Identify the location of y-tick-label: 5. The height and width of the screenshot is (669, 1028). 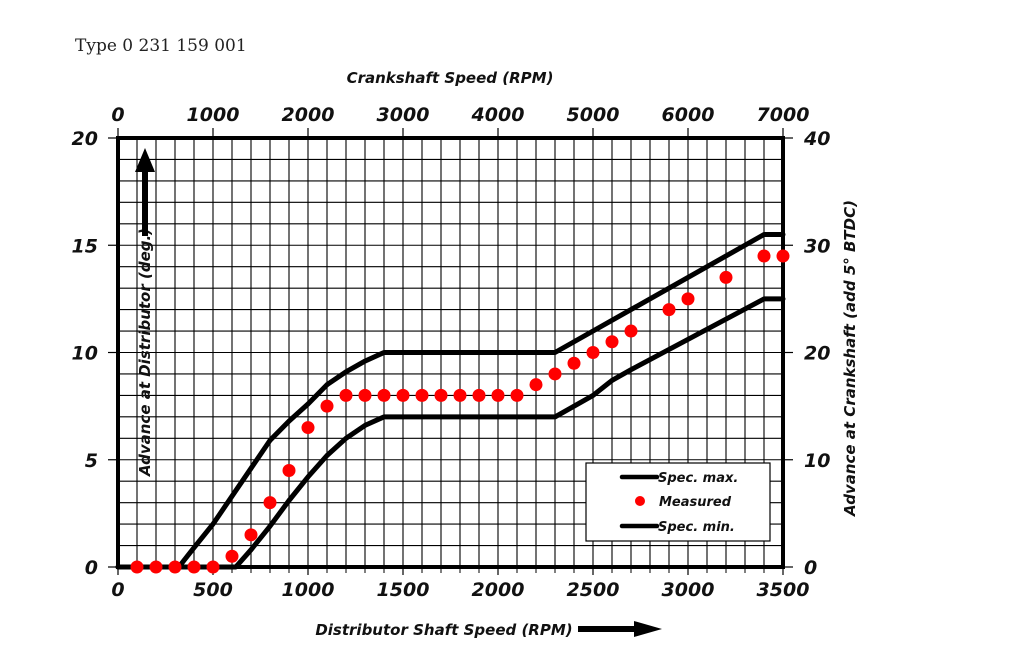
(91, 461).